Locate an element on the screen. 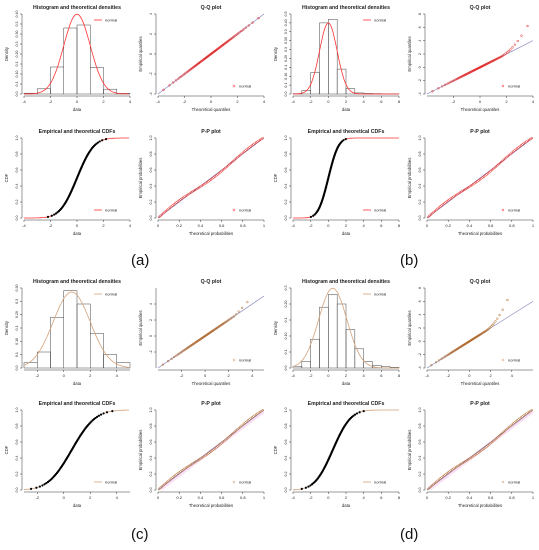 The height and width of the screenshot is (550, 539). x-tick-label: -4 is located at coordinates (293, 375).